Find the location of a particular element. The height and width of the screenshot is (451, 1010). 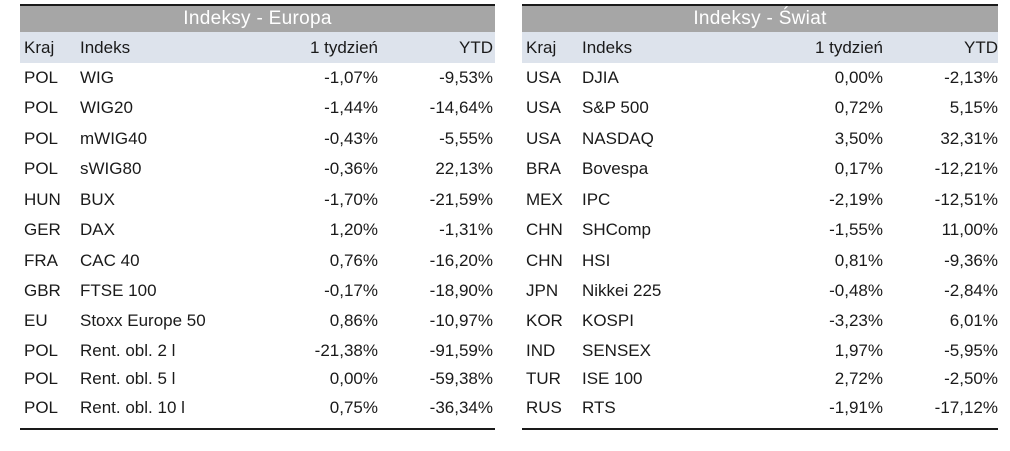

cell-indeks: FTSE 100 is located at coordinates (118, 290).